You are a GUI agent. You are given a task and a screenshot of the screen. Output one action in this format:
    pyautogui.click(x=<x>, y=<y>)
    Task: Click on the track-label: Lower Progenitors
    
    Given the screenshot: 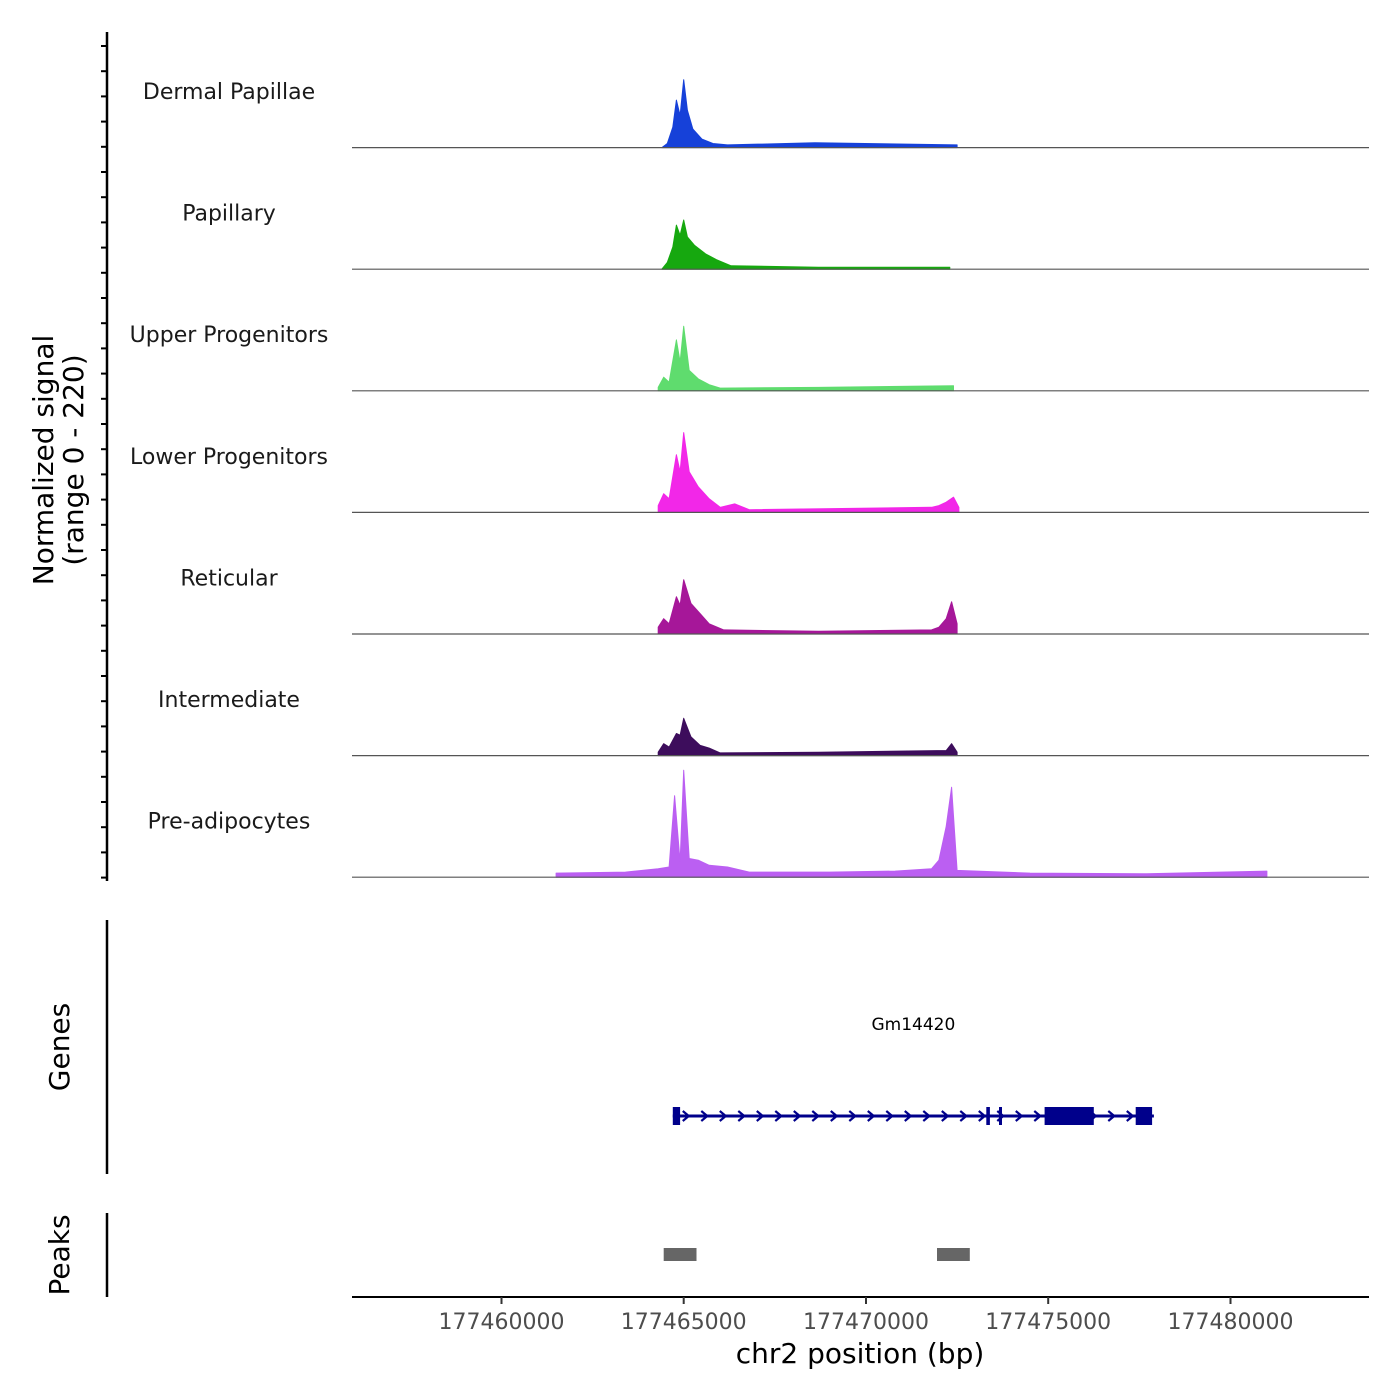 What is the action you would take?
    pyautogui.click(x=229, y=457)
    